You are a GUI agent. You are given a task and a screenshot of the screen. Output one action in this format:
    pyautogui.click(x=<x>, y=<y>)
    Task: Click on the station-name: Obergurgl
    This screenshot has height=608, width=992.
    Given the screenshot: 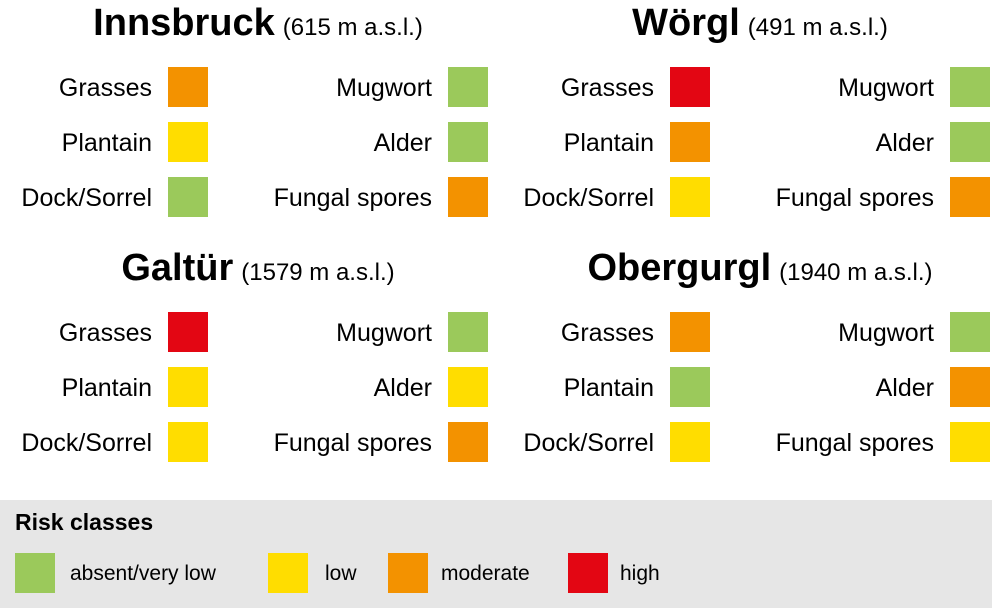 What is the action you would take?
    pyautogui.click(x=679, y=268)
    